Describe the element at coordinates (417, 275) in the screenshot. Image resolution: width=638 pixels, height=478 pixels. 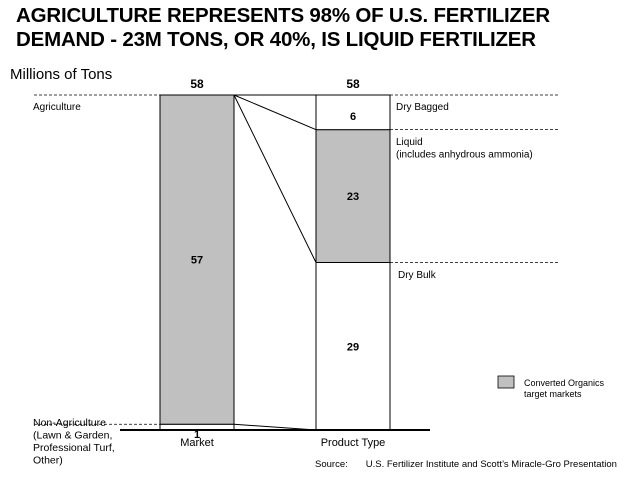
I see `annotation-dry-bulk: Dry Bulk` at that location.